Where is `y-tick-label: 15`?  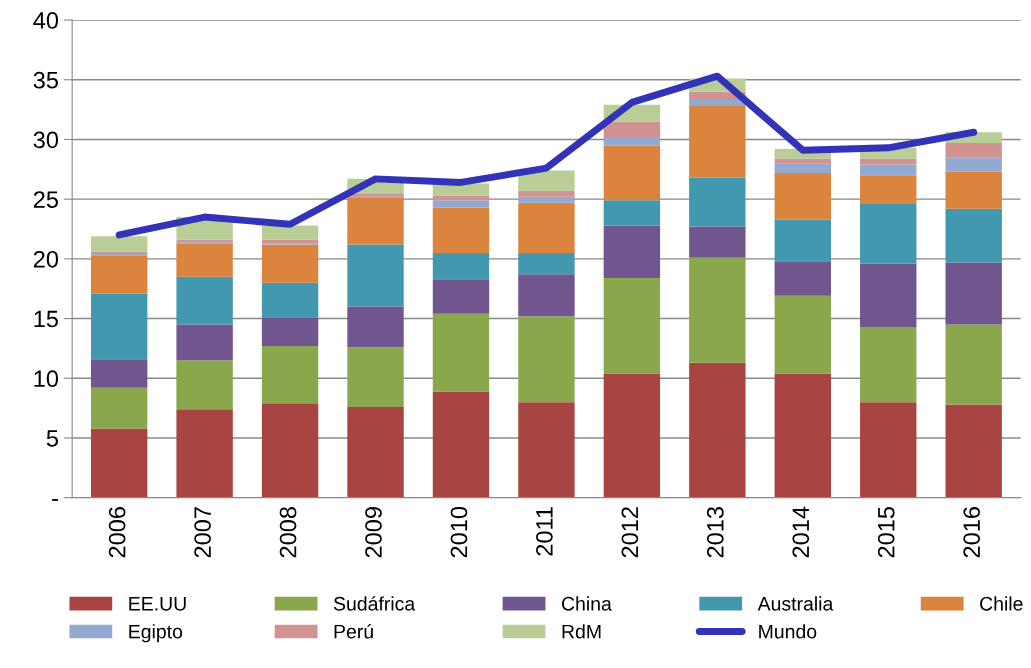 y-tick-label: 15 is located at coordinates (46, 319).